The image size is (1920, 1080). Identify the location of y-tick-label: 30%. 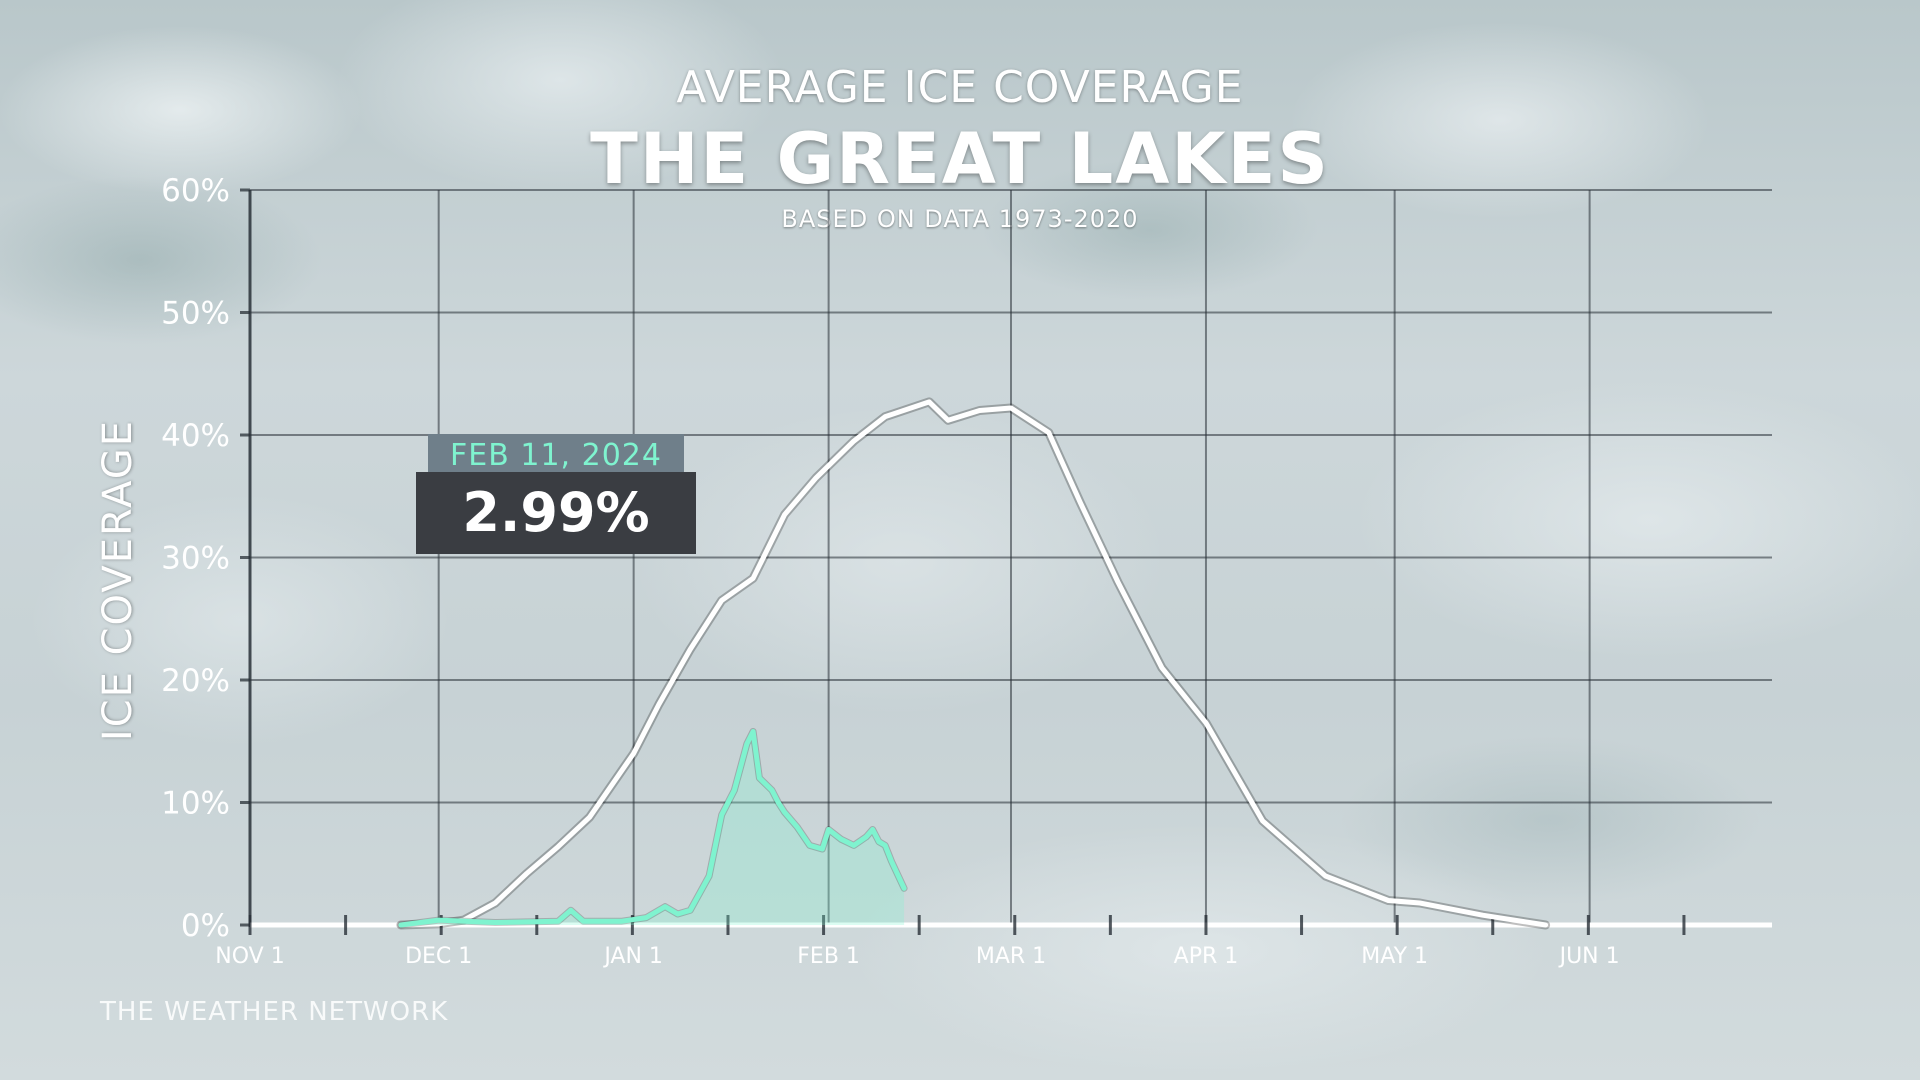
(195, 559).